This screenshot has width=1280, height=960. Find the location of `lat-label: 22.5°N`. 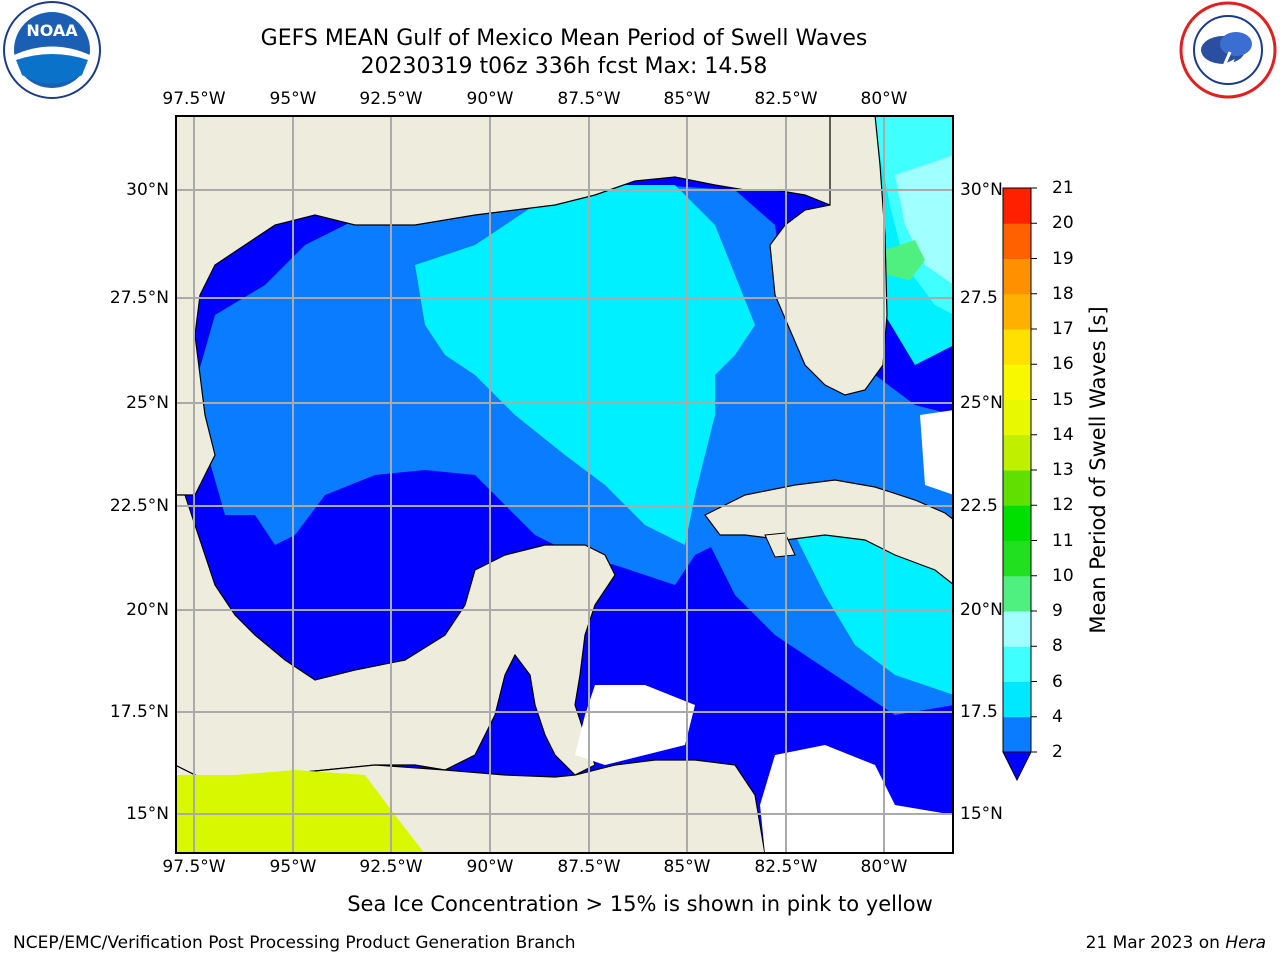

lat-label: 22.5°N is located at coordinates (139, 506).